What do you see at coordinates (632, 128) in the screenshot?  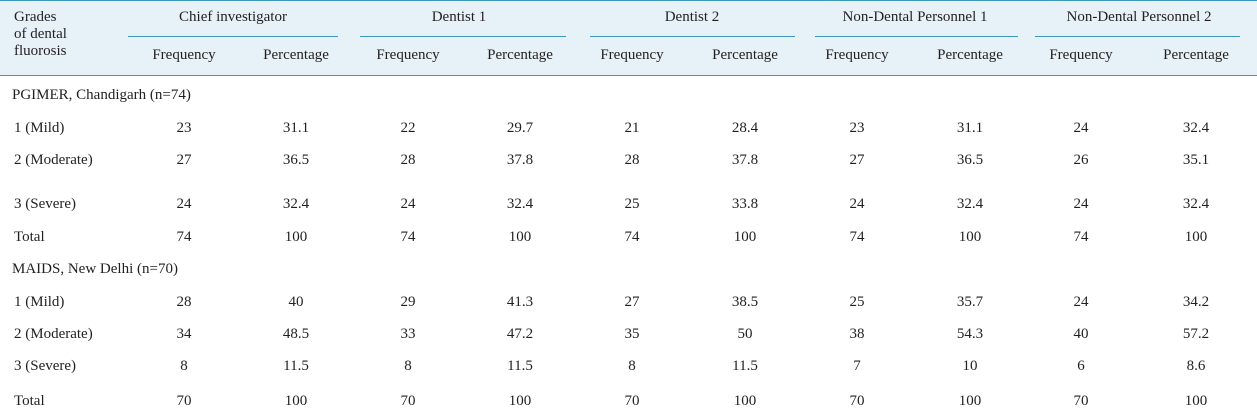 I see `table-cell: 21` at bounding box center [632, 128].